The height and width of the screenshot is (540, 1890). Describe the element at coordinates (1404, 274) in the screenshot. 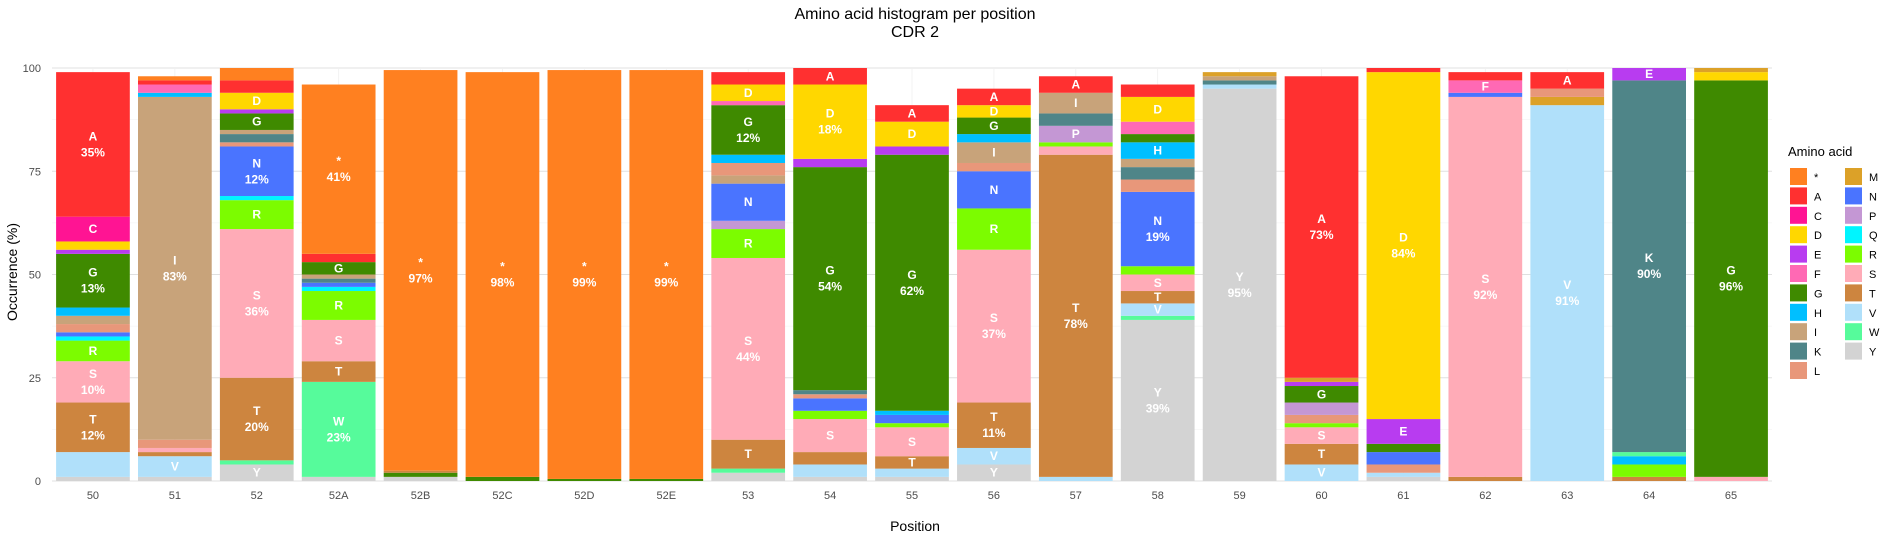

I see `bar-stack: ED84%` at that location.